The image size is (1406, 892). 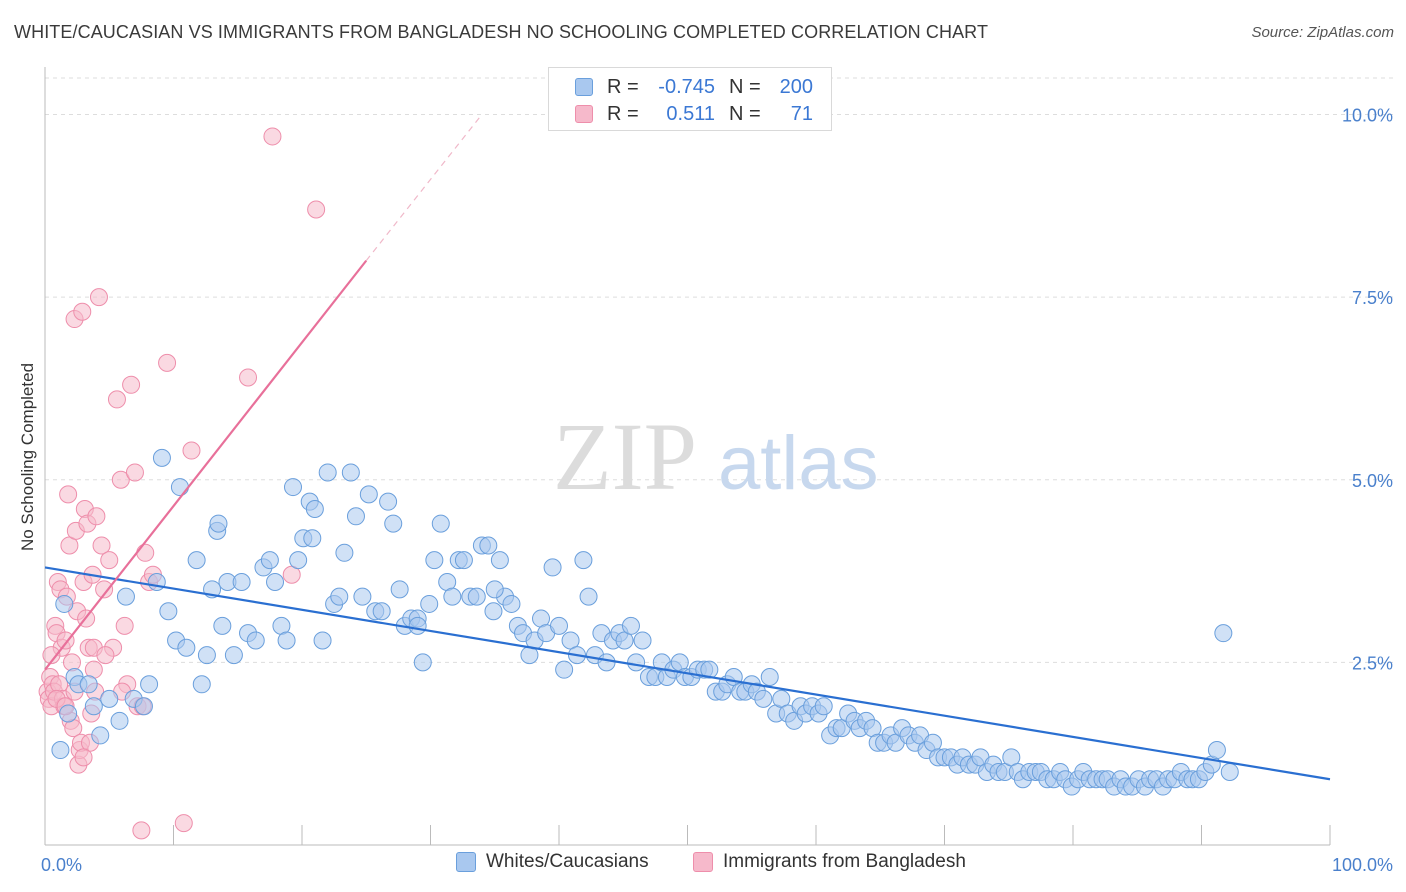 What do you see at coordinates (801, 113) in the screenshot?
I see `legend-n-value: 71` at bounding box center [801, 113].